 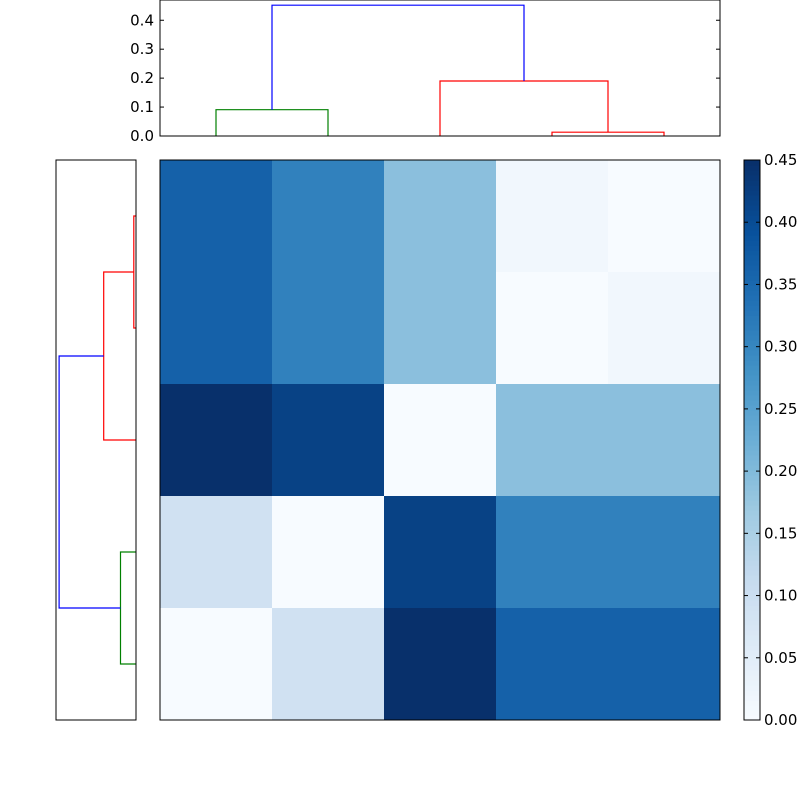 I want to click on colorbar-tick-label: 0.20, so click(x=780, y=471).